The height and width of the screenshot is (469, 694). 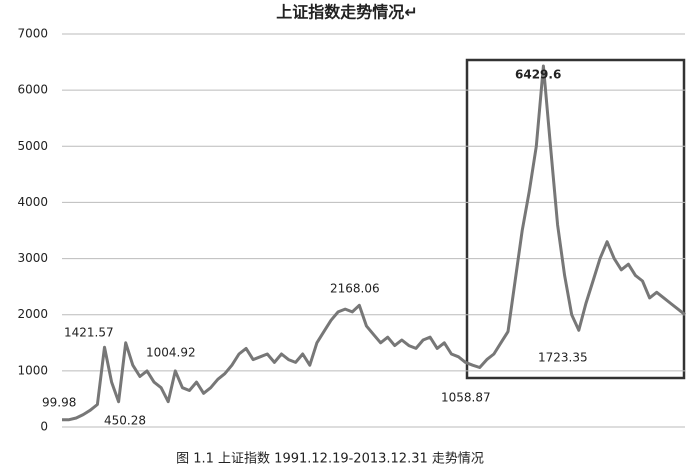 What do you see at coordinates (563, 358) in the screenshot?
I see `annotation: 1723.35` at bounding box center [563, 358].